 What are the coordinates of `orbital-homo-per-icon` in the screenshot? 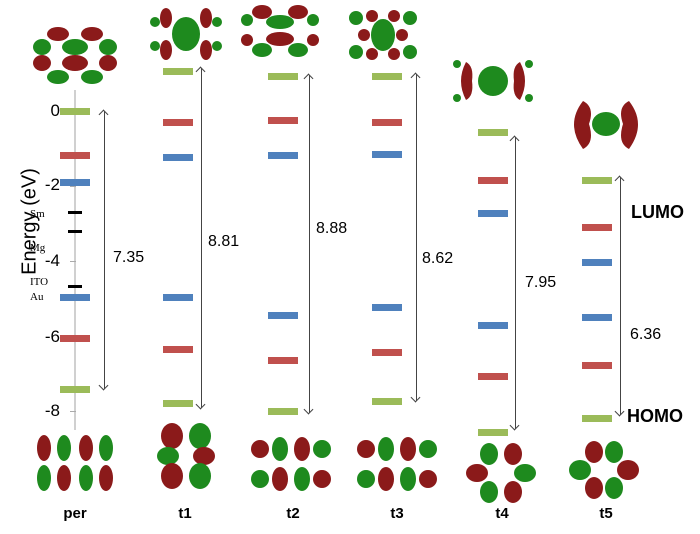 It's located at (75, 463).